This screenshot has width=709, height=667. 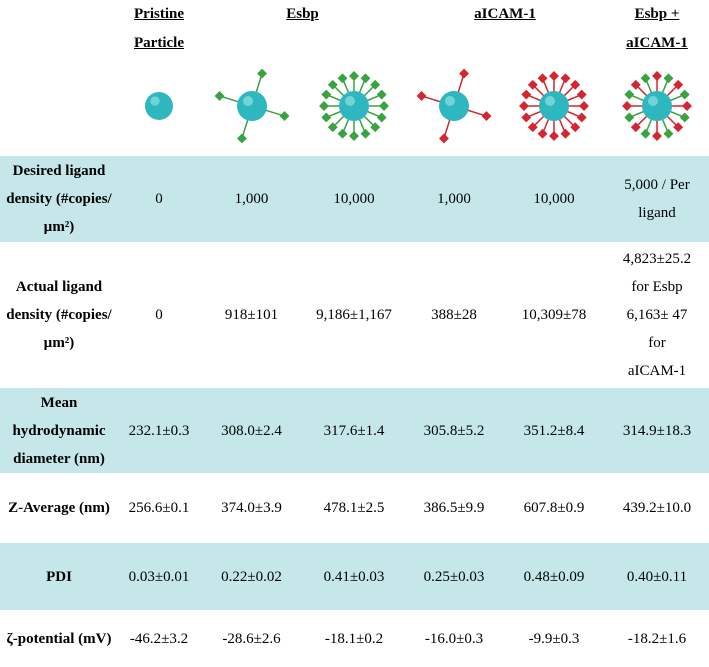 I want to click on row-label: ζ-potential (mV), so click(x=59, y=638).